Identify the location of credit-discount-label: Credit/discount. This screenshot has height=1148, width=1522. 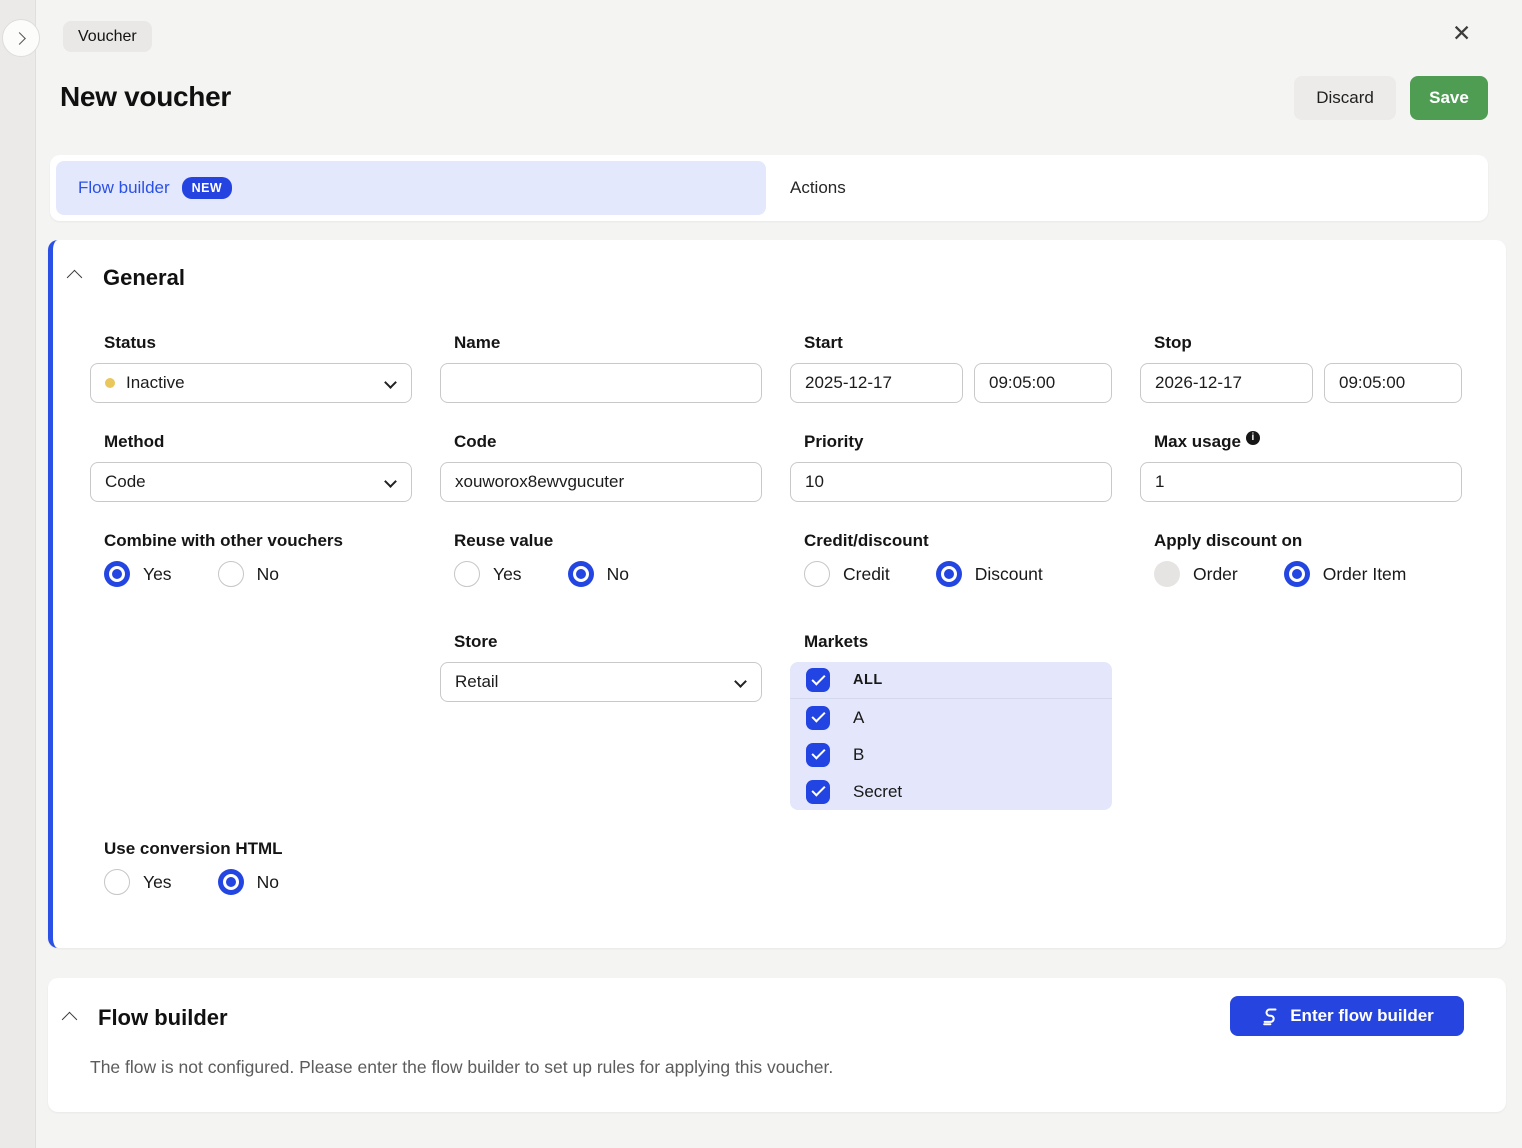
(866, 540).